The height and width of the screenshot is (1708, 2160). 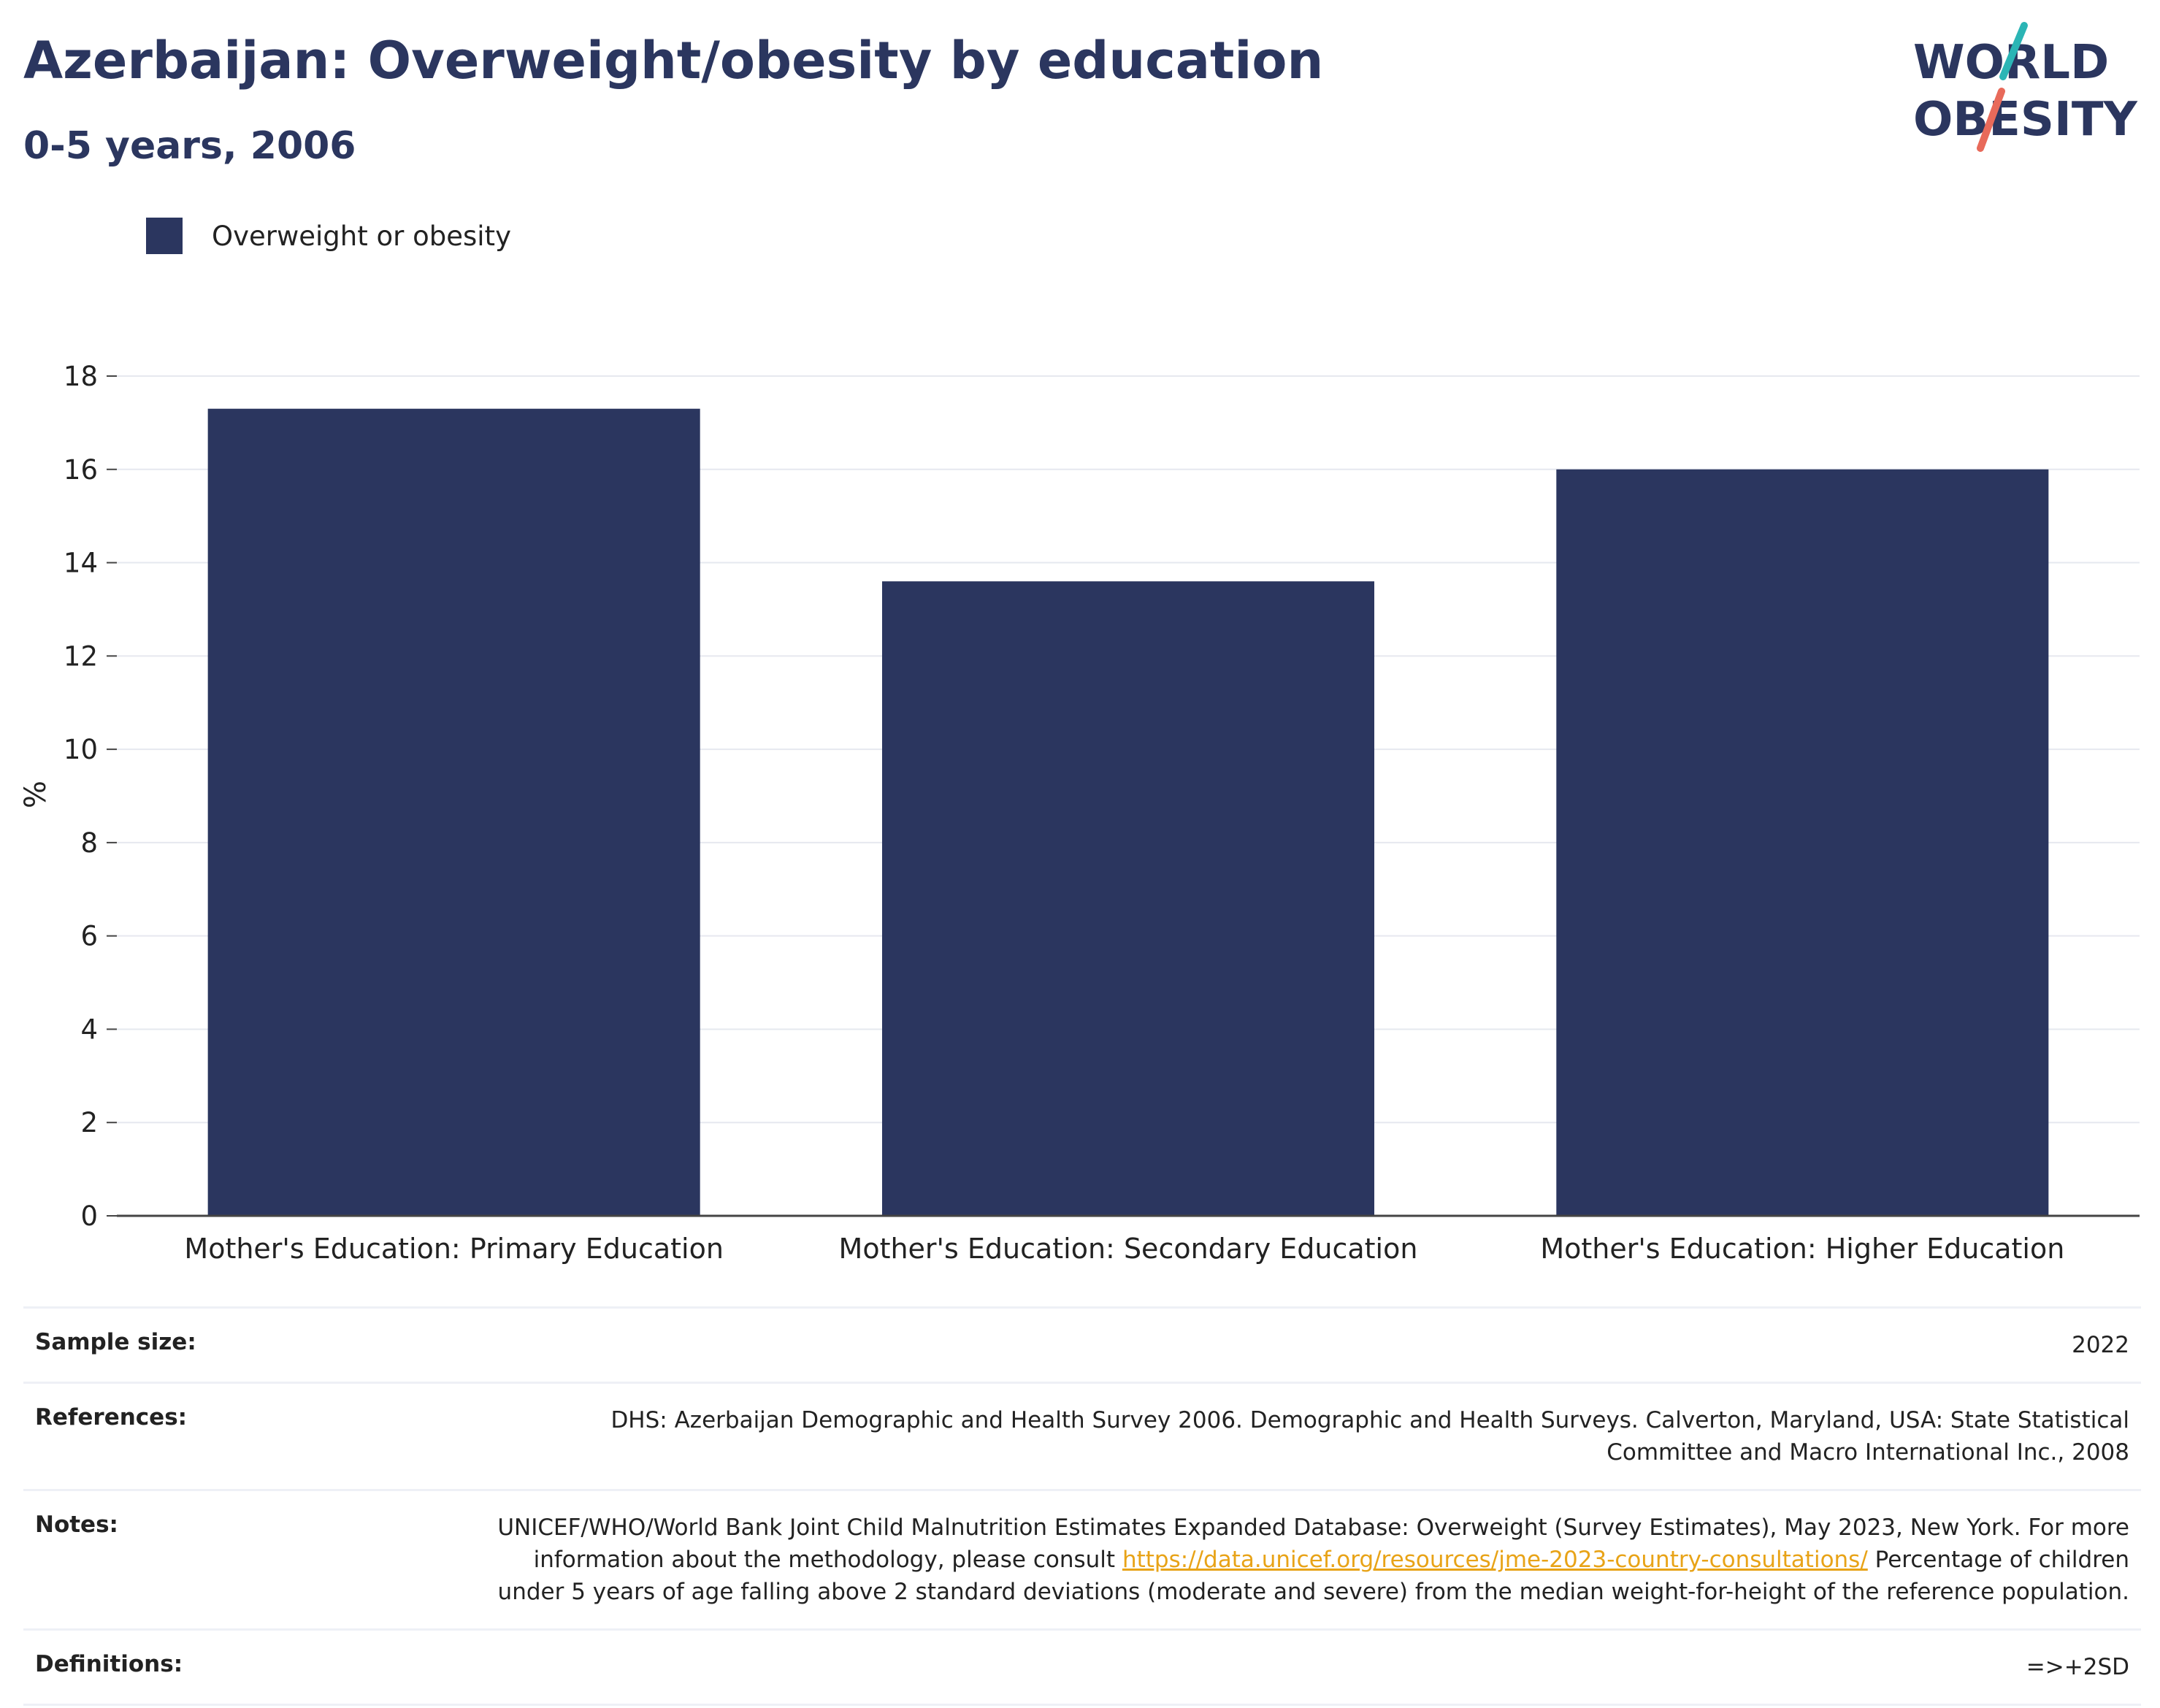 I want to click on y-tick-label: 14, so click(x=81, y=563).